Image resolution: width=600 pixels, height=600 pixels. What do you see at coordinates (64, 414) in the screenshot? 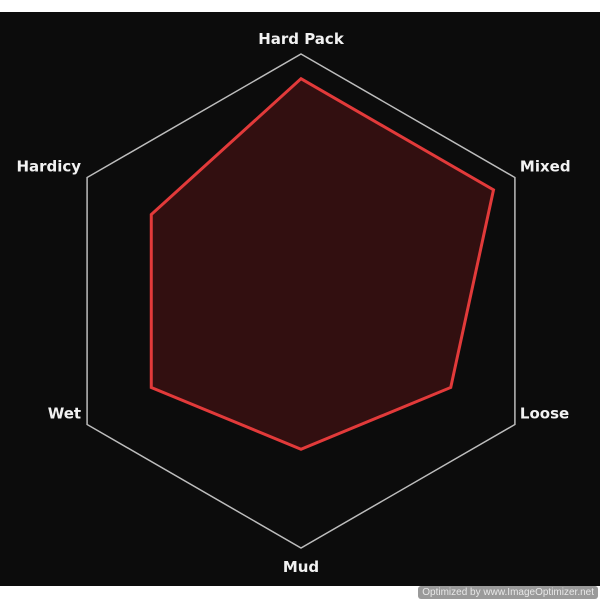
I see `axis-label-wet: Wet` at bounding box center [64, 414].